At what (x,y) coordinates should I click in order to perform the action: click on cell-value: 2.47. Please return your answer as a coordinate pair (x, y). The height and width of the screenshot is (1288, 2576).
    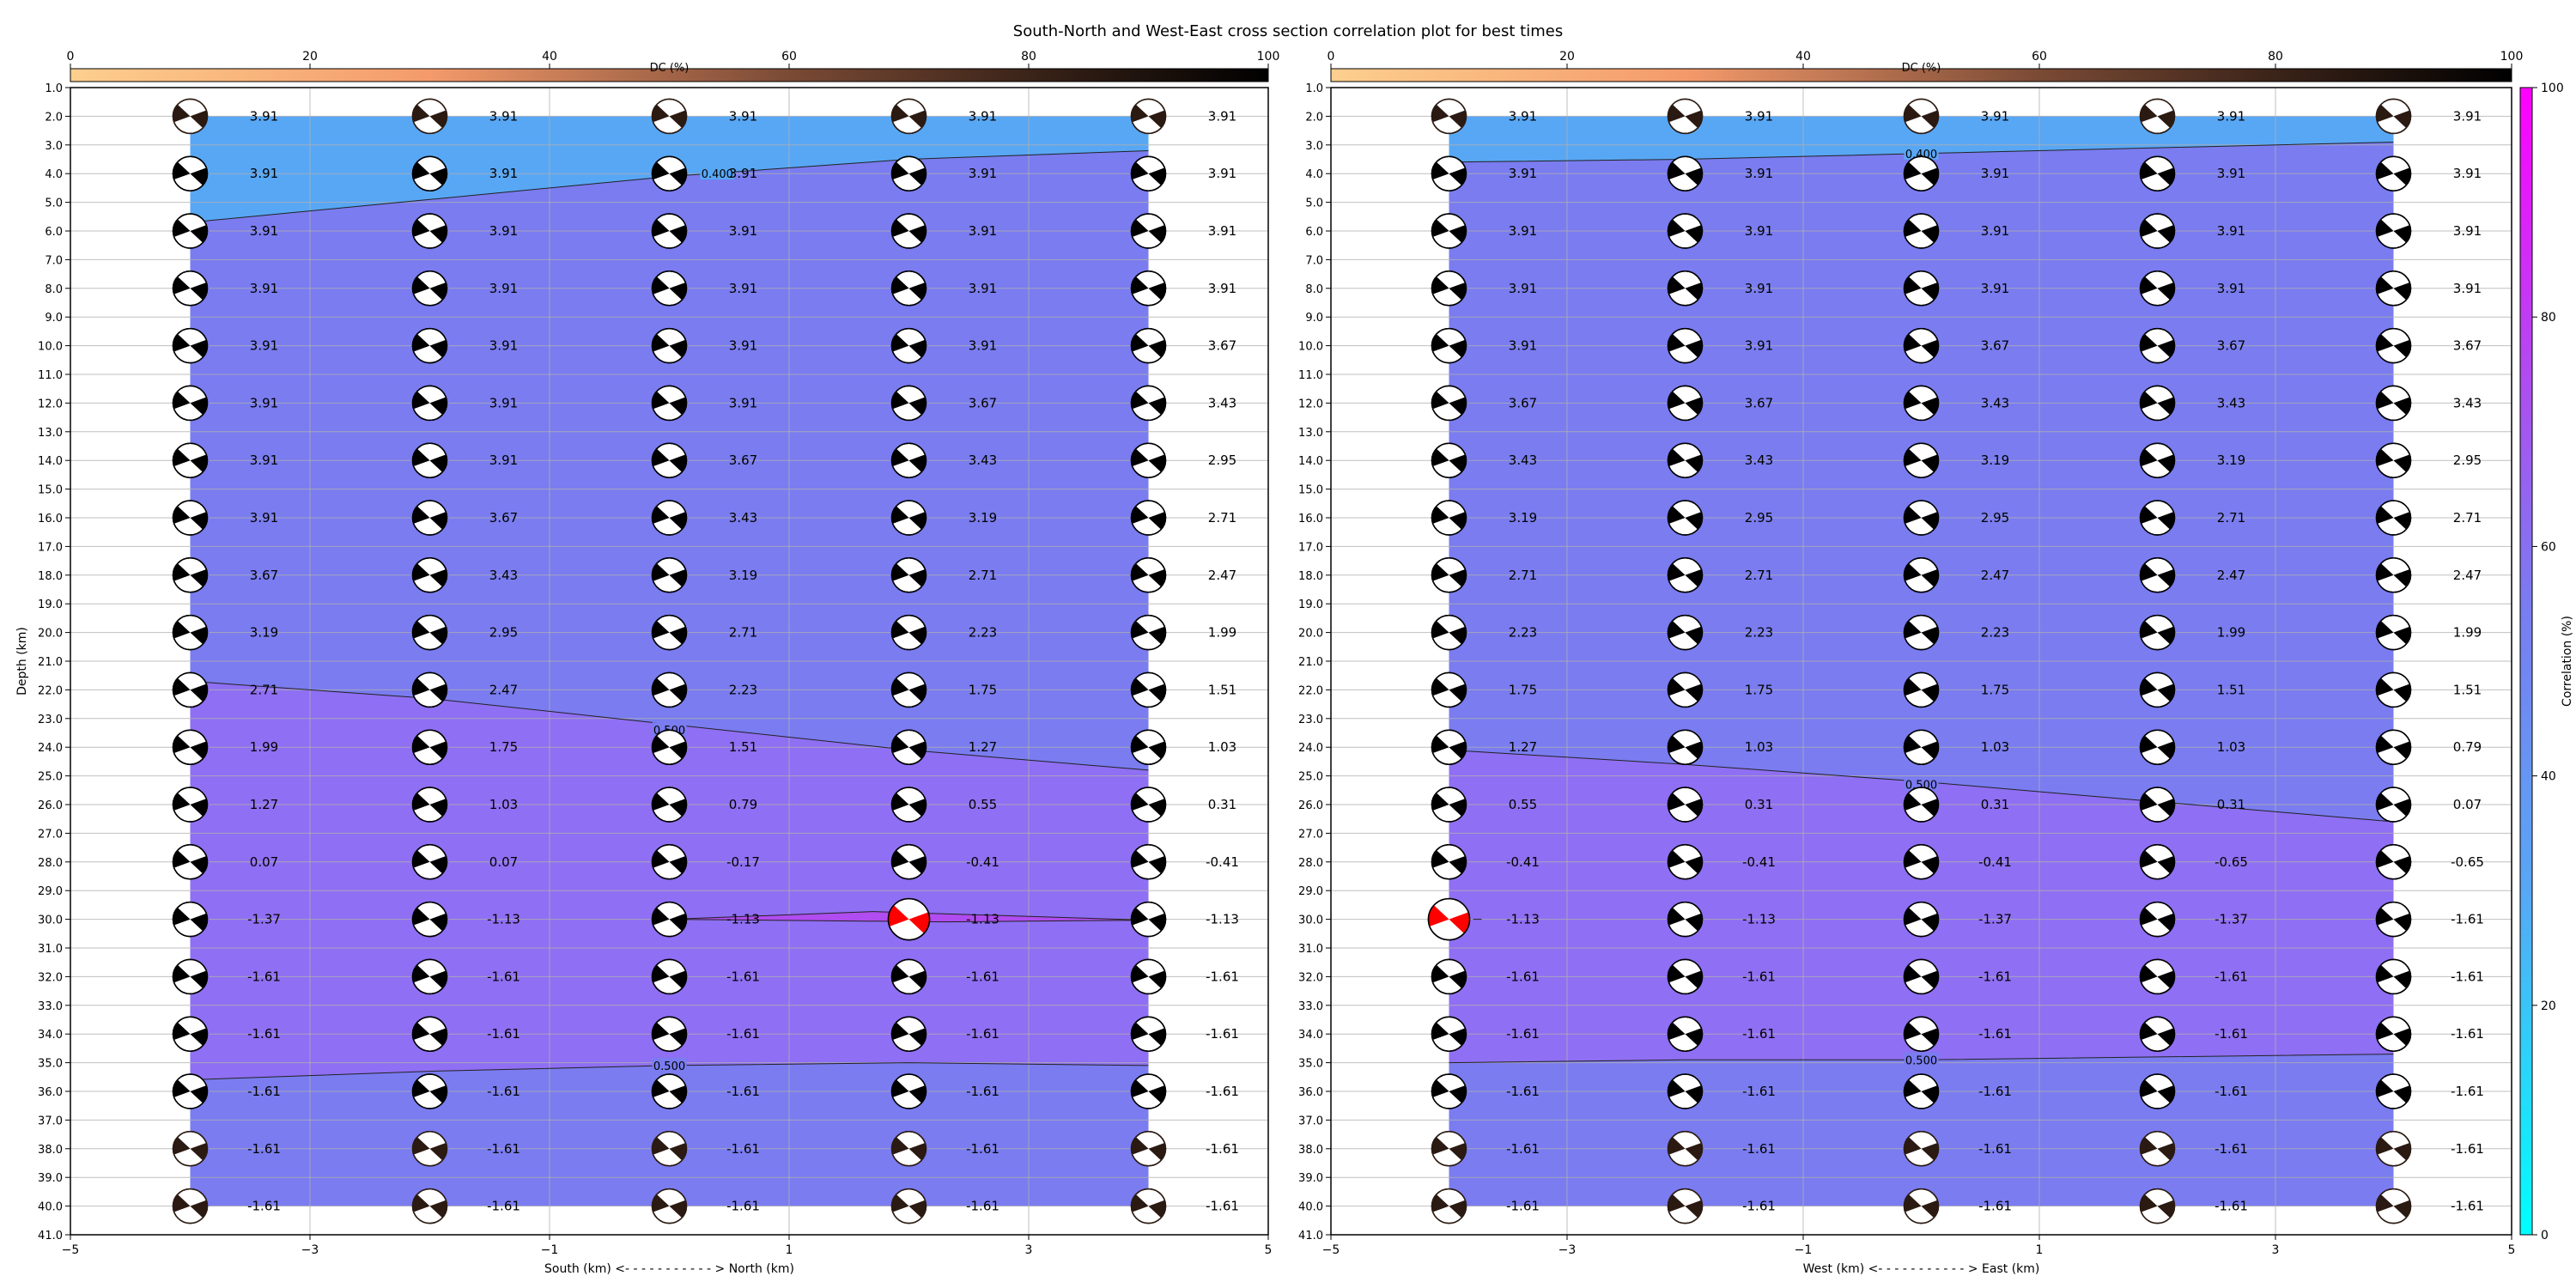
    Looking at the image, I should click on (2467, 576).